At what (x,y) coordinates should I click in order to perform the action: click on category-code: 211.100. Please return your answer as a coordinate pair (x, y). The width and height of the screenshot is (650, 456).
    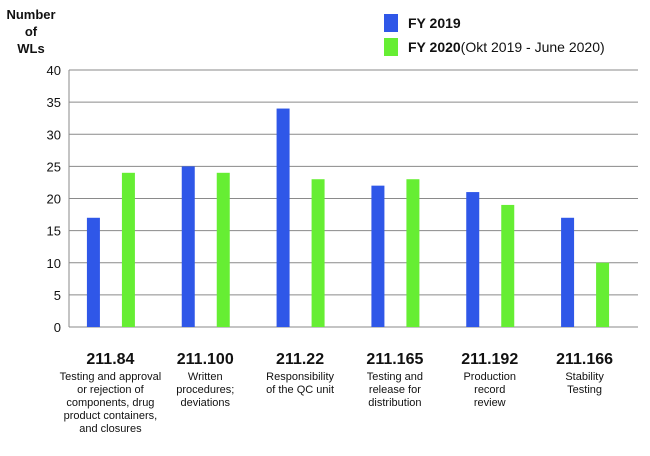
    Looking at the image, I should click on (205, 359).